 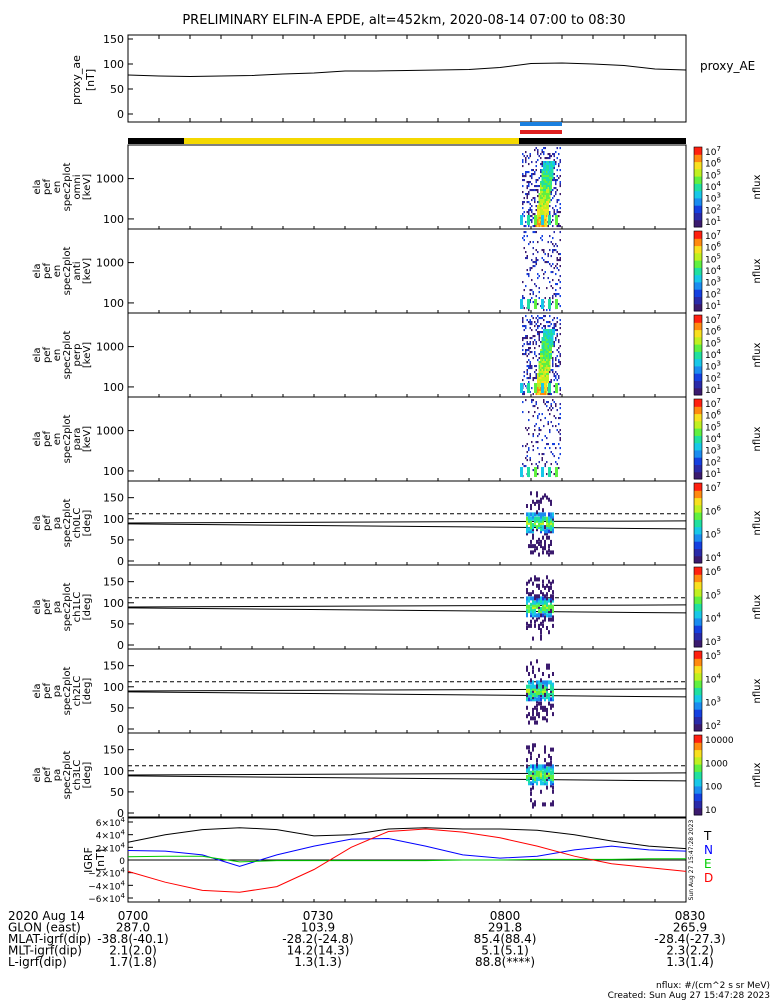 I want to click on ephemeris-value: 1.7(1.8), so click(x=133, y=962).